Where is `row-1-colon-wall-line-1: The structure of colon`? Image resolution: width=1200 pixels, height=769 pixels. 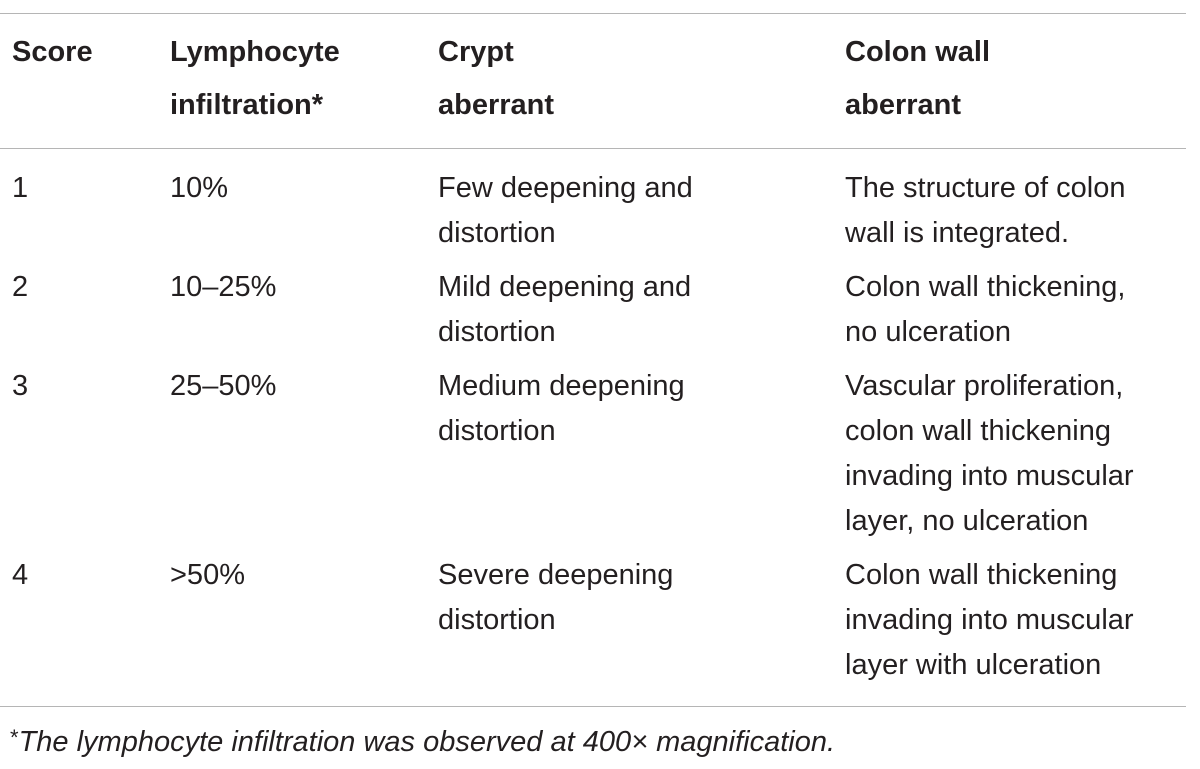
row-1-colon-wall-line-1: The structure of colon is located at coordinates (985, 188).